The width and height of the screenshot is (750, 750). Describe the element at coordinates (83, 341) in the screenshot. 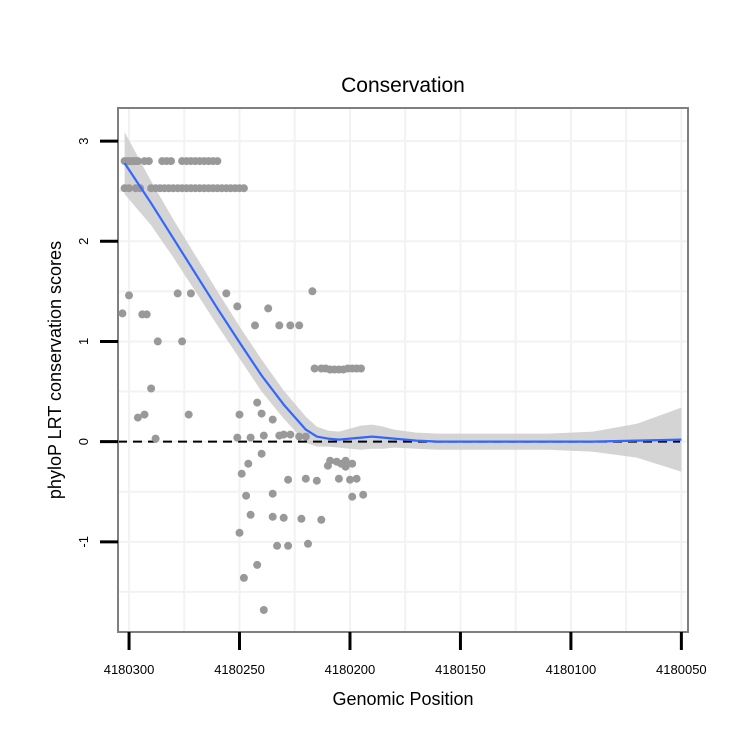

I see `y-tick-label: 1` at that location.